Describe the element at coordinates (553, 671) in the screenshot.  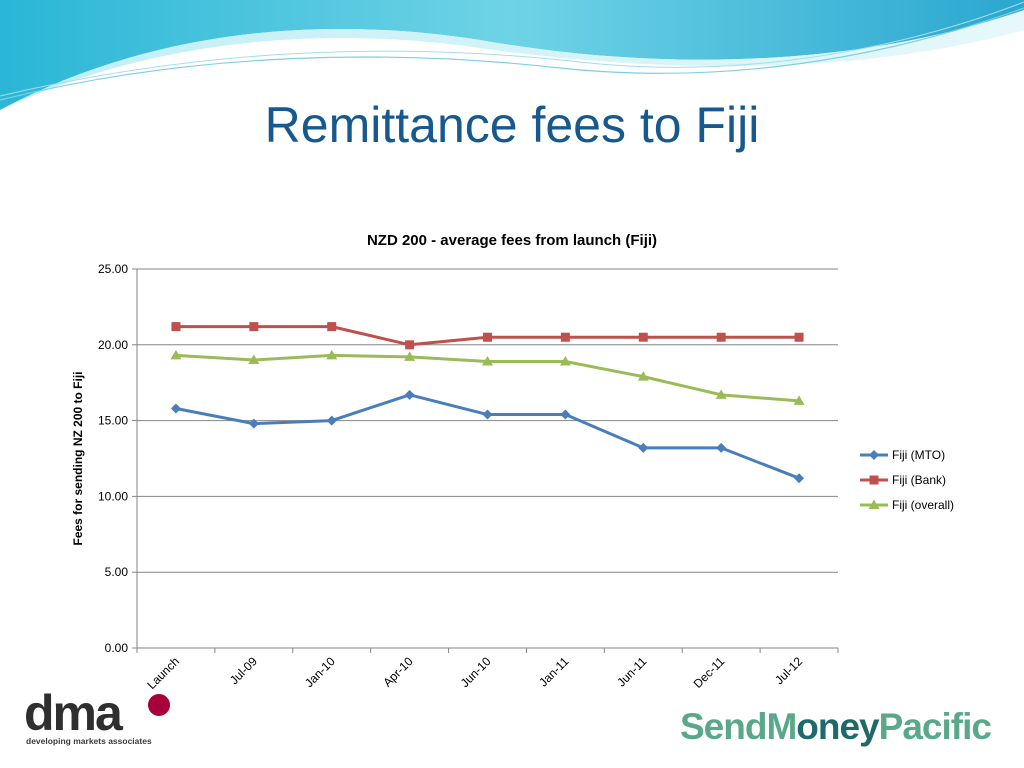
I see `x-tick-label: Jan-11` at that location.